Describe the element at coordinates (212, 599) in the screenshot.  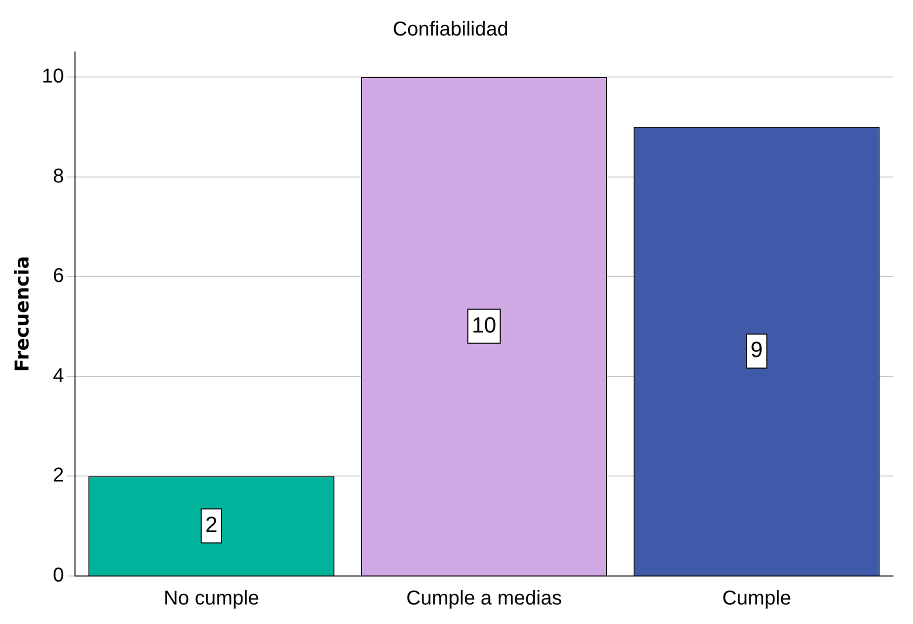
I see `x-tick-label: No cumple` at that location.